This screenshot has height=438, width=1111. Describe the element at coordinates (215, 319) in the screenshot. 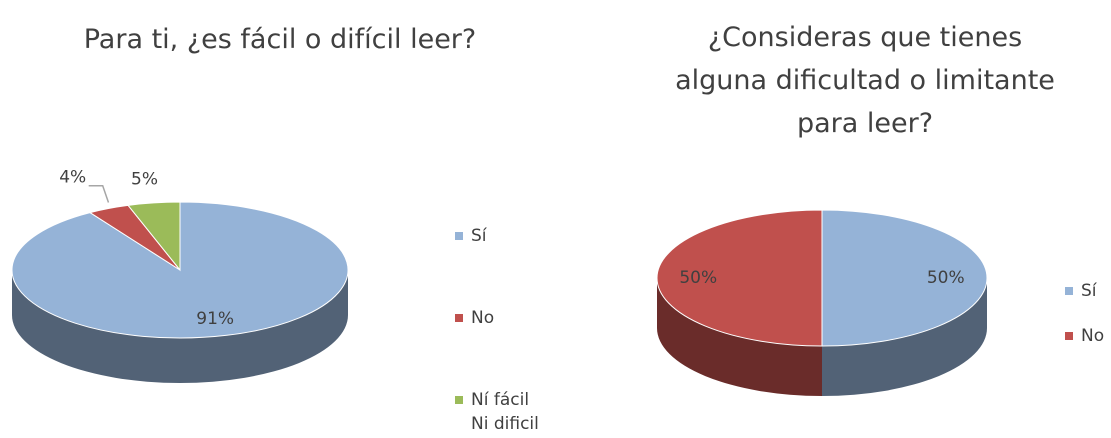

I see `data-label: 91%` at that location.